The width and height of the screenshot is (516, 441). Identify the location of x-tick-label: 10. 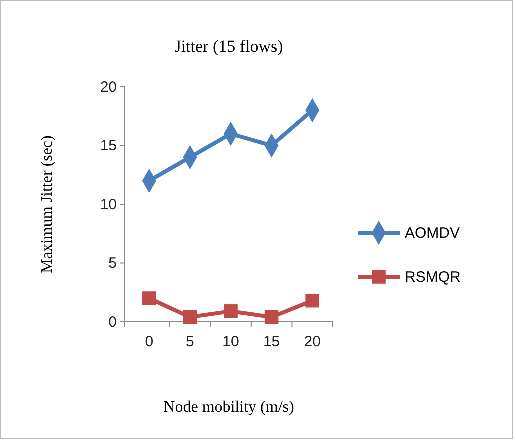
(231, 342).